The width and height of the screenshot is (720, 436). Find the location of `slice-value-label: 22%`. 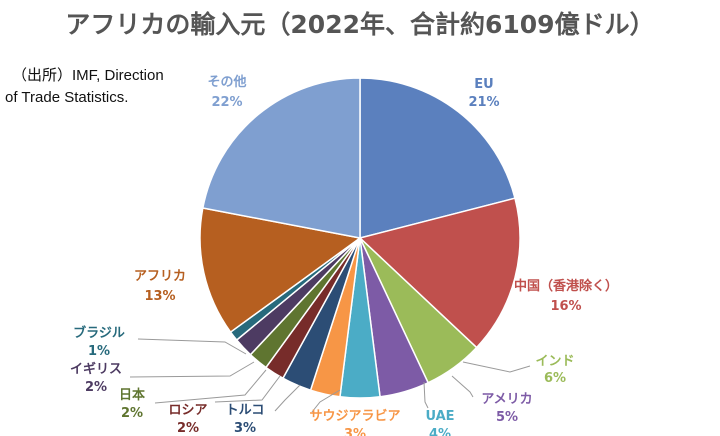

slice-value-label: 22% is located at coordinates (226, 102).